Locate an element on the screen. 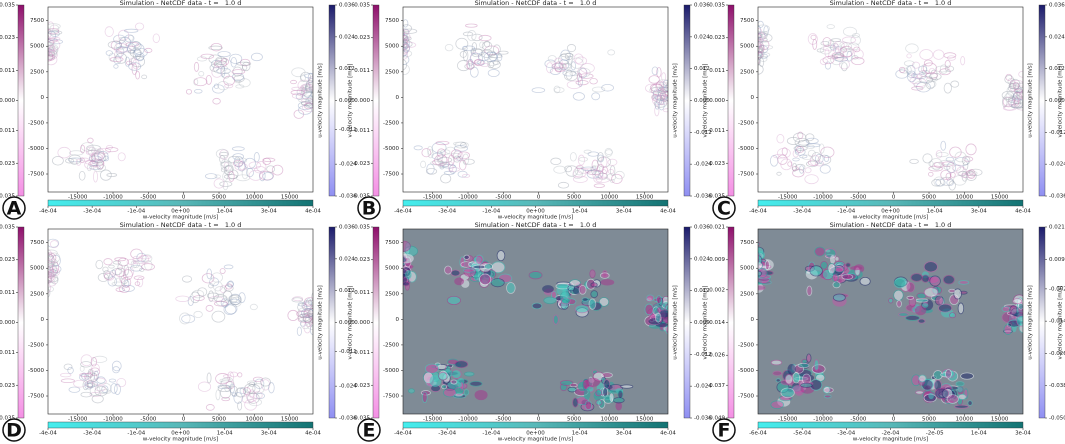 This screenshot has height=444, width=1065. colorbar-tick-label: -0.014 is located at coordinates (716, 323).